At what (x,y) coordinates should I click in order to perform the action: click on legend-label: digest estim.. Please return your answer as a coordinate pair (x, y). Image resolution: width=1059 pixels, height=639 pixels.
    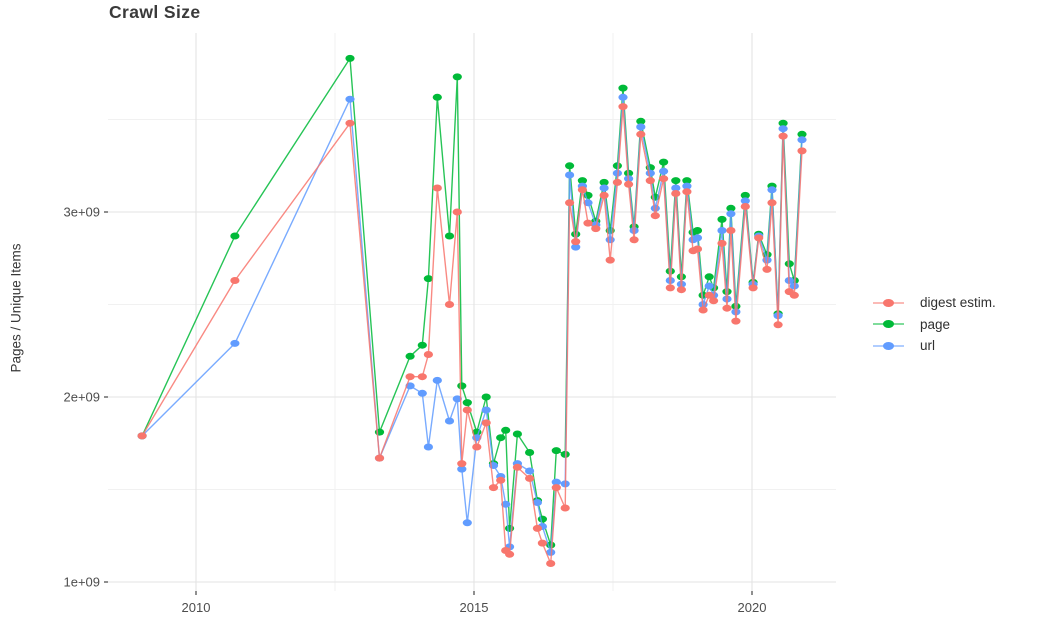
    Looking at the image, I should click on (958, 303).